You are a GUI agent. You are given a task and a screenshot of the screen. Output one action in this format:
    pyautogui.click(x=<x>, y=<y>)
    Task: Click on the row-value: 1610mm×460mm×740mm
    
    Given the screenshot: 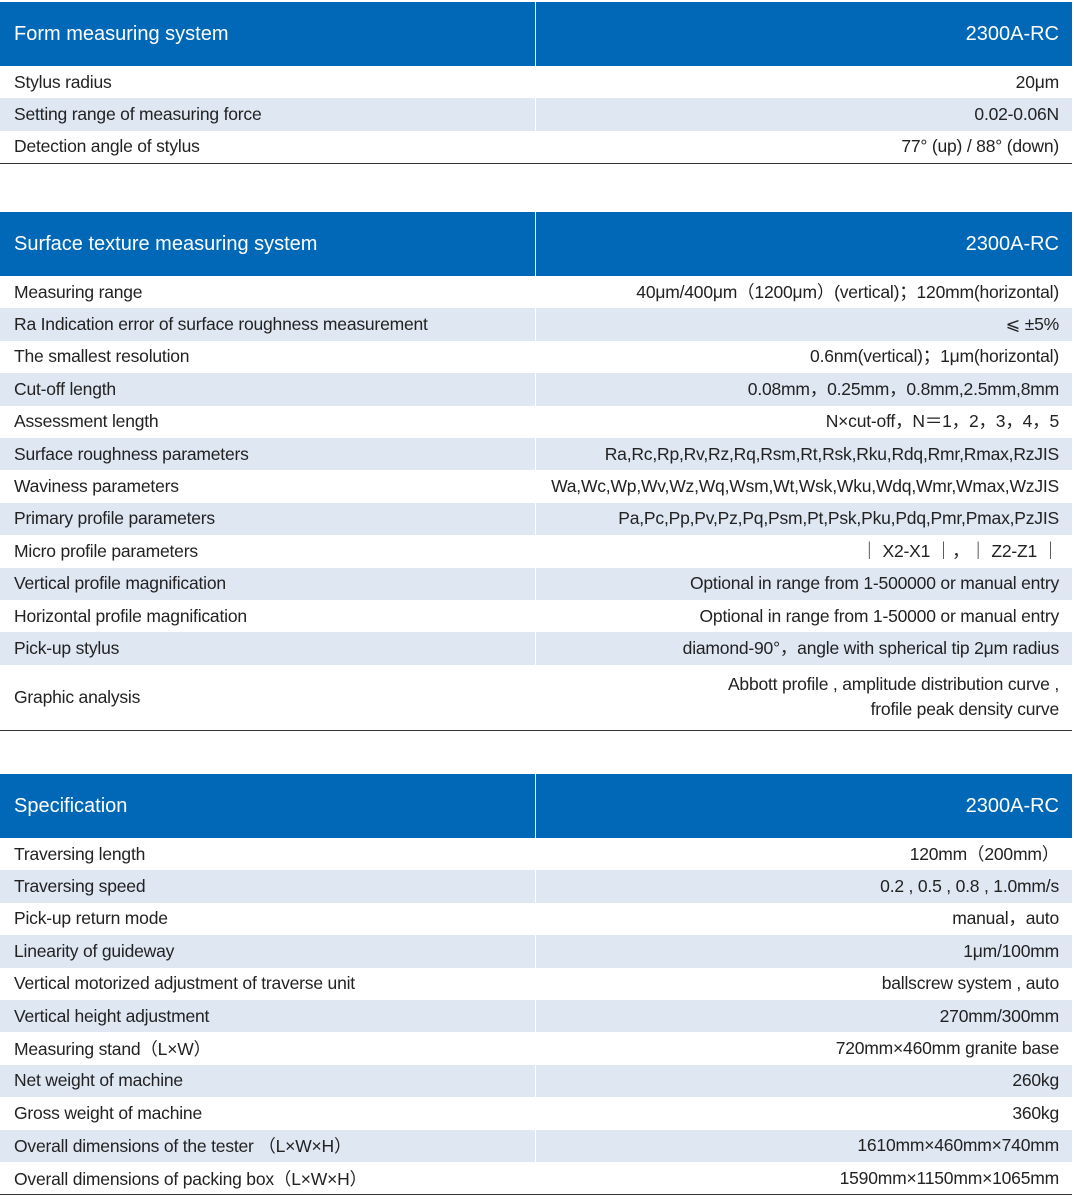 What is the action you would take?
    pyautogui.click(x=958, y=1145)
    